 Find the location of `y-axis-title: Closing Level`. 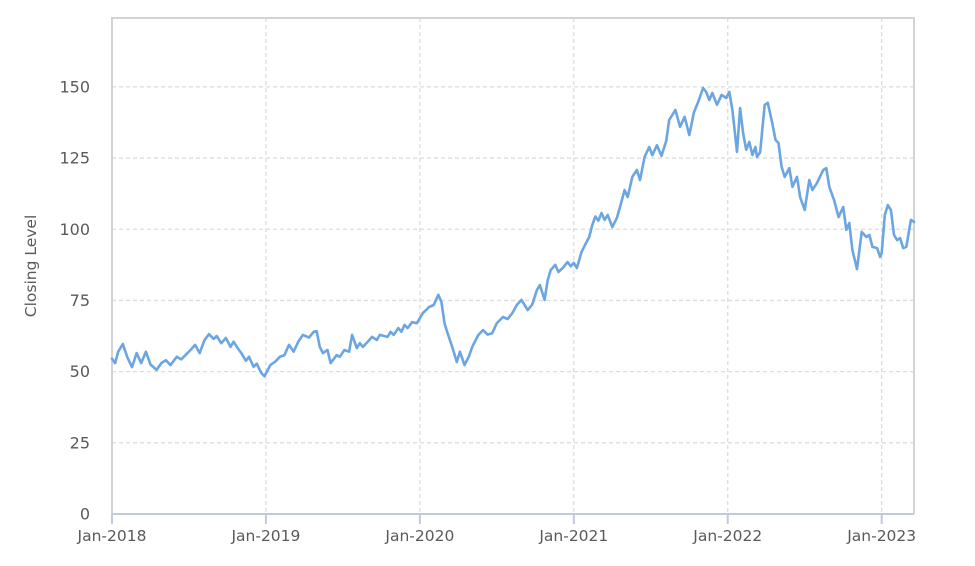

y-axis-title: Closing Level is located at coordinates (31, 266).